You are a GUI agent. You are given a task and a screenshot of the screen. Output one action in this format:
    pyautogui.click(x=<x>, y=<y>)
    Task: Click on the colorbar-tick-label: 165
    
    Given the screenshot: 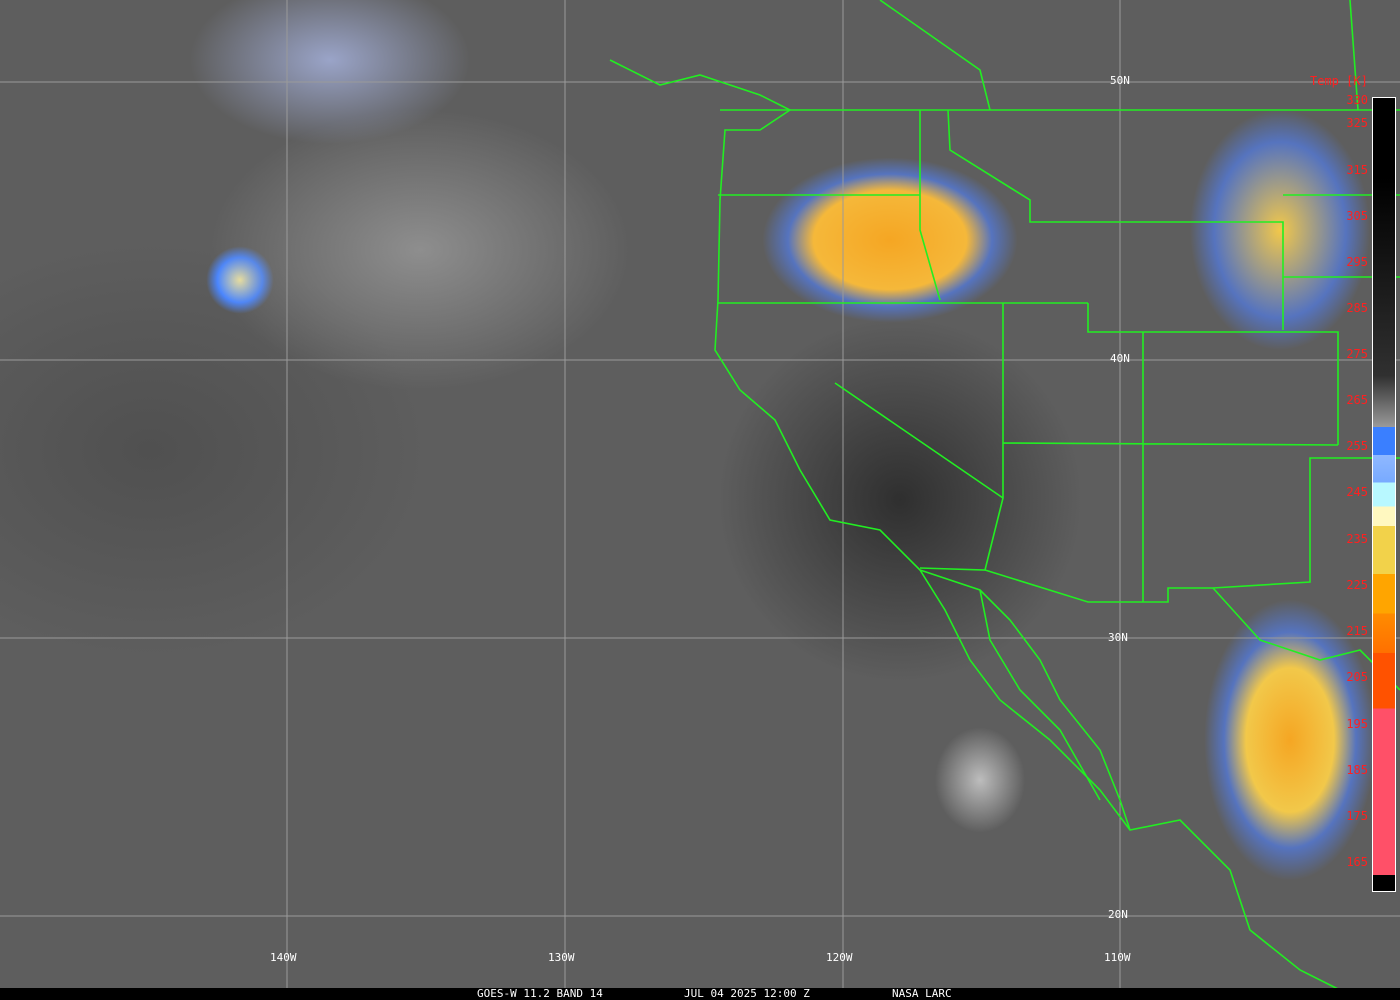 What is the action you would take?
    pyautogui.click(x=1357, y=862)
    